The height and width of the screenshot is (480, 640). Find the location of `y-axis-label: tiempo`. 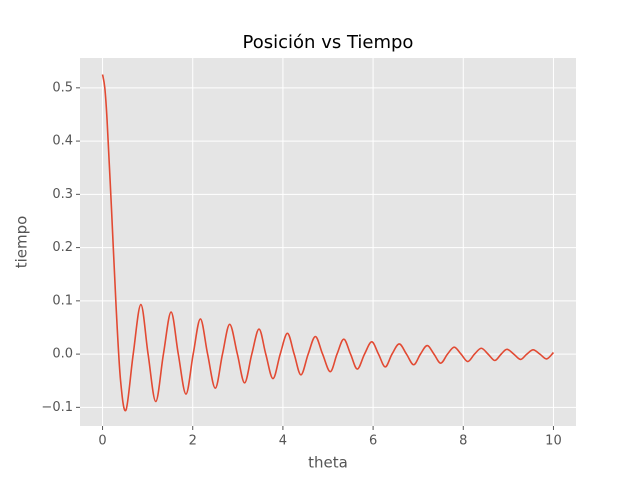

y-axis-label: tiempo is located at coordinates (22, 242).